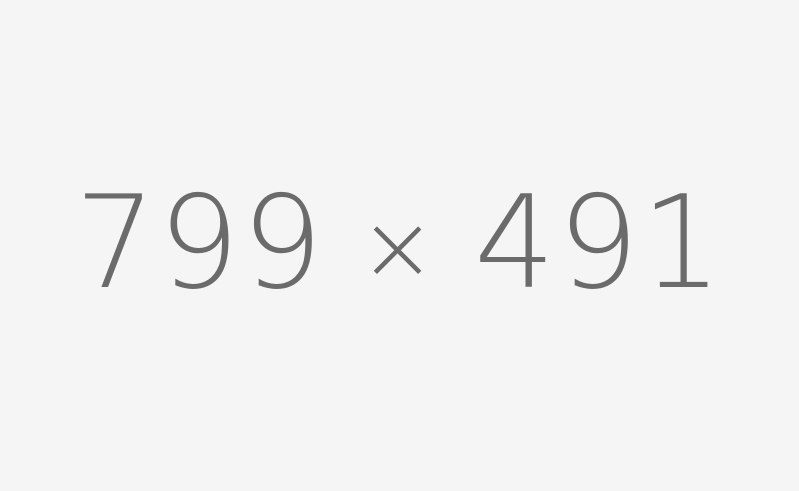 Image resolution: width=799 pixels, height=491 pixels. What do you see at coordinates (599, 243) in the screenshot?
I see `height-value: 491` at bounding box center [599, 243].